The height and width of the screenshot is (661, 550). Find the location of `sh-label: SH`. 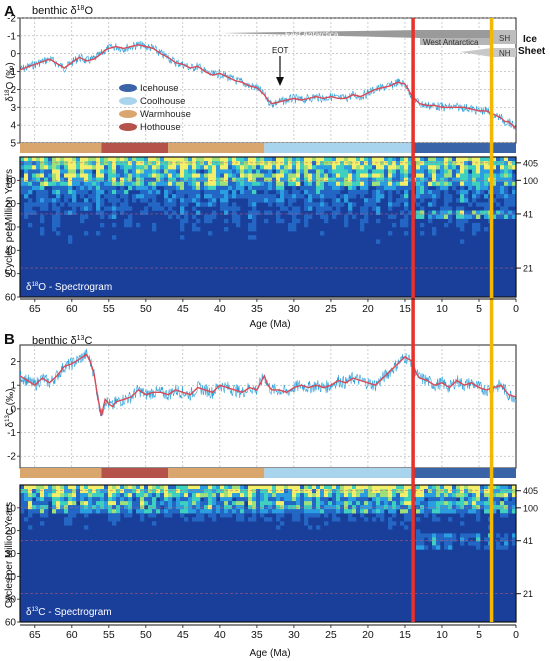

sh-label: SH is located at coordinates (504, 38).